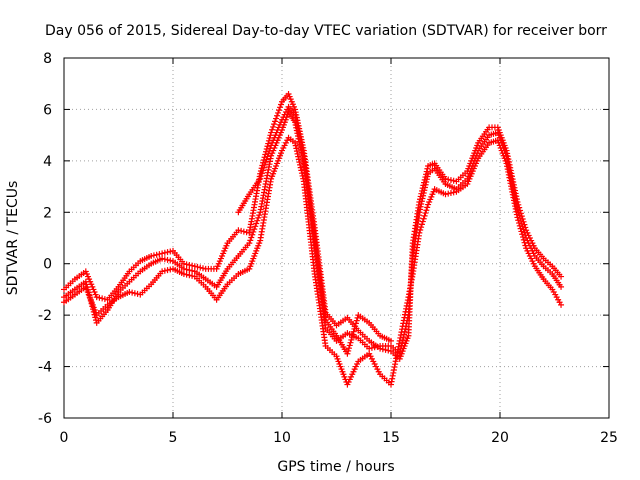  What do you see at coordinates (335, 467) in the screenshot?
I see `x-axis-label: GPS time / hours` at bounding box center [335, 467].